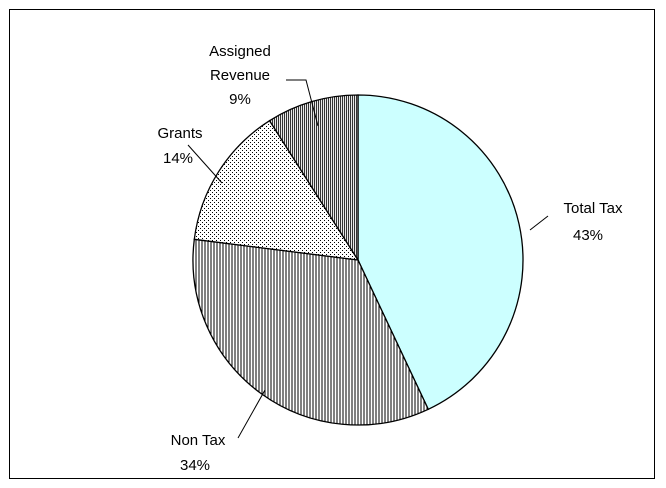 The width and height of the screenshot is (666, 488). I want to click on leader-line-non-tax, so click(251, 414).